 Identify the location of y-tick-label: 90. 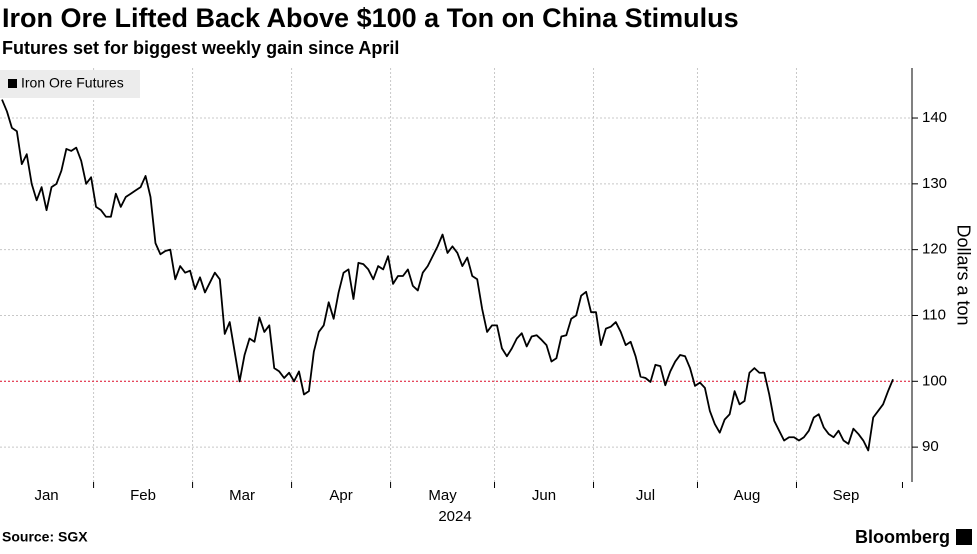
(930, 446).